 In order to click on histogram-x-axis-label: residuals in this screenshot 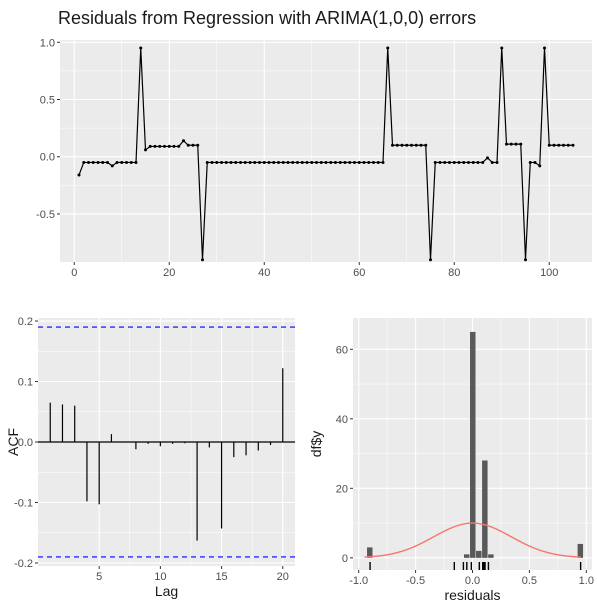, I will do `click(472, 595)`.